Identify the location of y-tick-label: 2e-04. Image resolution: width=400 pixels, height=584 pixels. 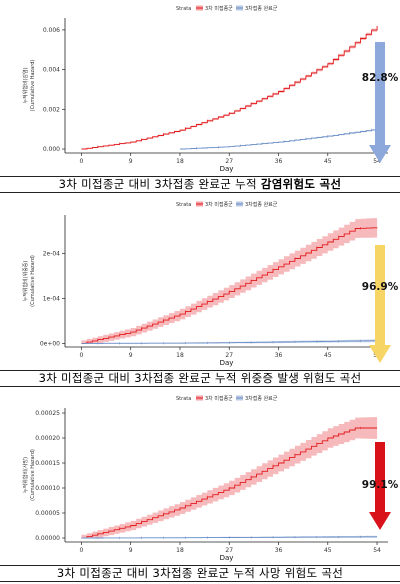
(51, 253).